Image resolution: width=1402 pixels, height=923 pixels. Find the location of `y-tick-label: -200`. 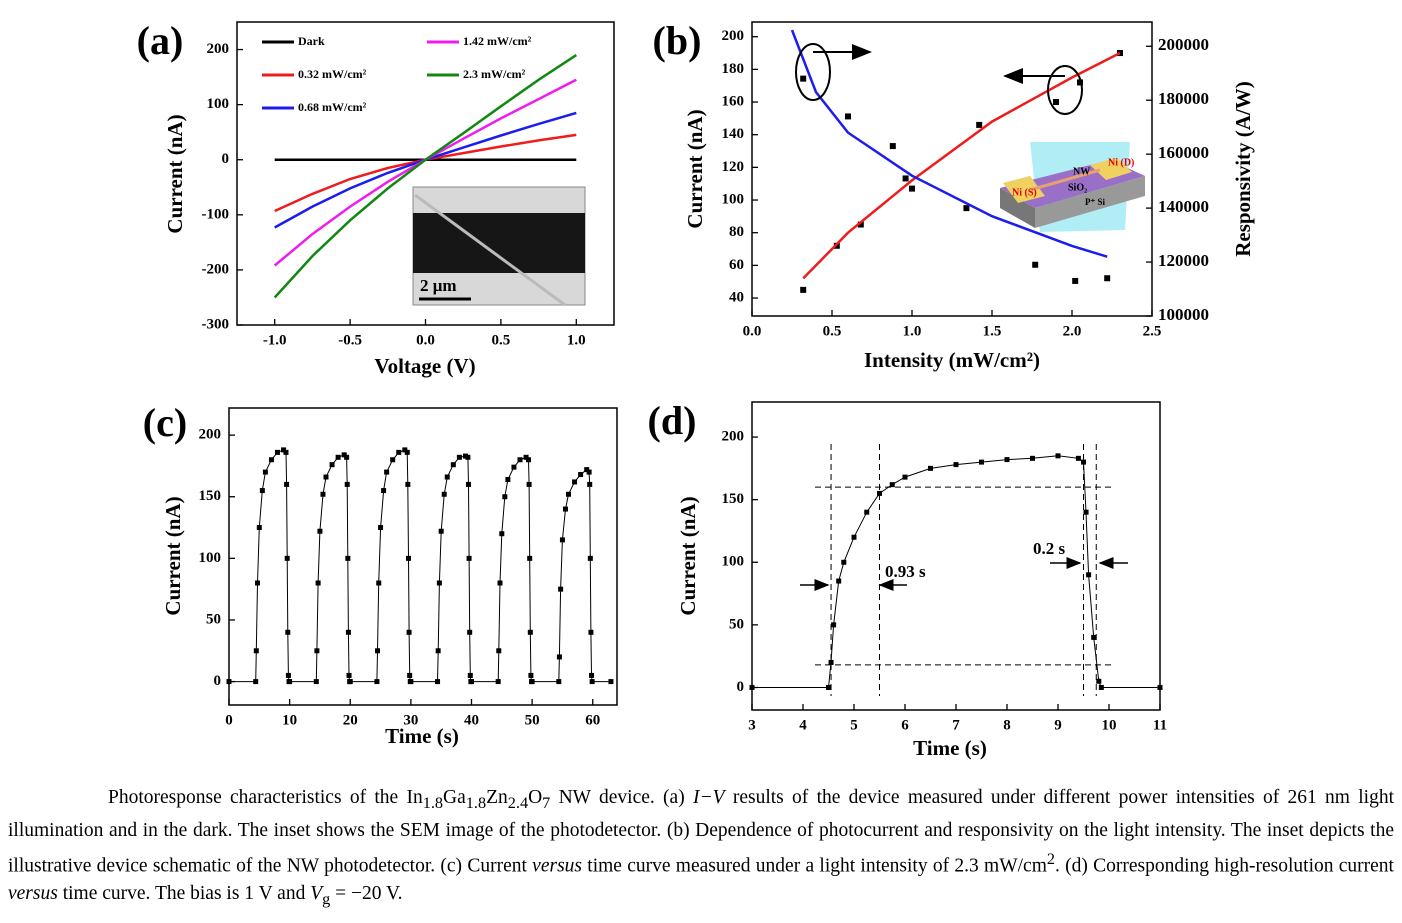

y-tick-label: -200 is located at coordinates (216, 269).